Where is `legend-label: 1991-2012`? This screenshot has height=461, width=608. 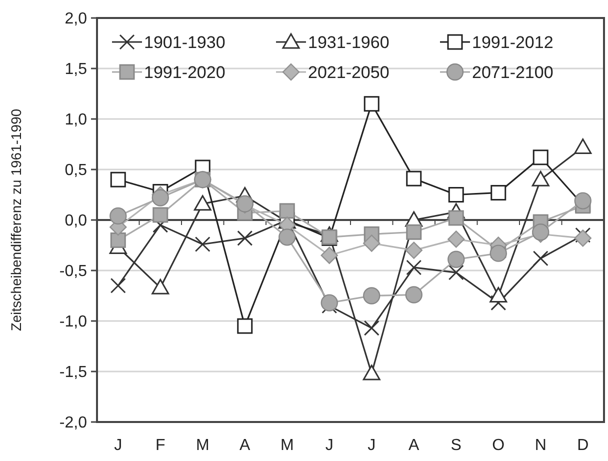
legend-label: 1991-2012 is located at coordinates (513, 42).